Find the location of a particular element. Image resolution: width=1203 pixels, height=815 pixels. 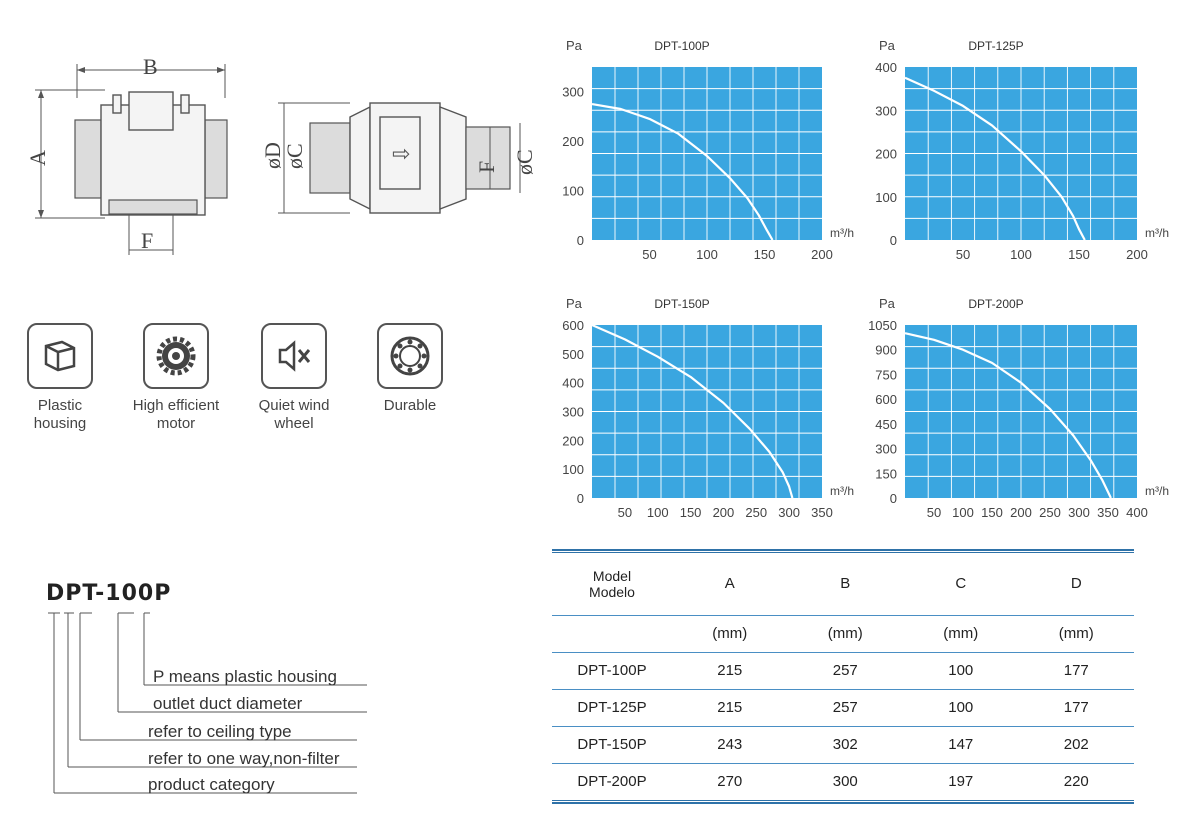

cell-d: 177 is located at coordinates (1076, 708).